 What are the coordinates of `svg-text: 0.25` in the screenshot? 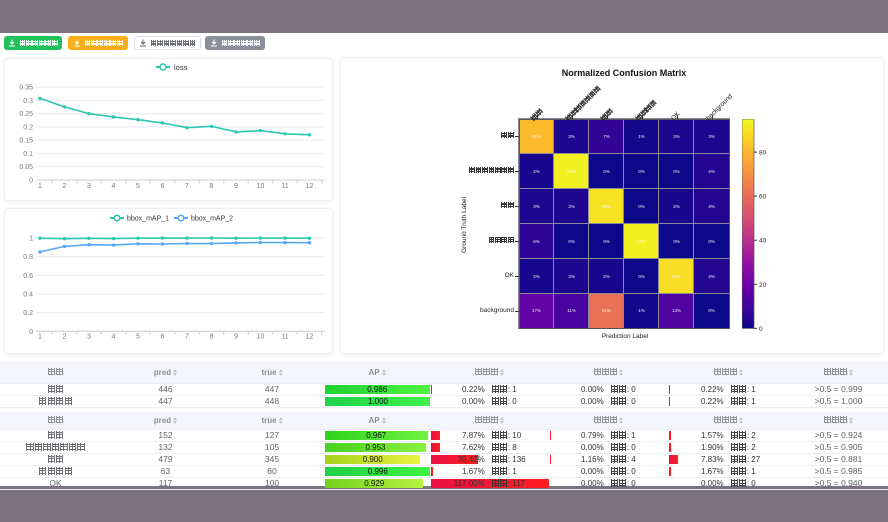 It's located at (26, 114).